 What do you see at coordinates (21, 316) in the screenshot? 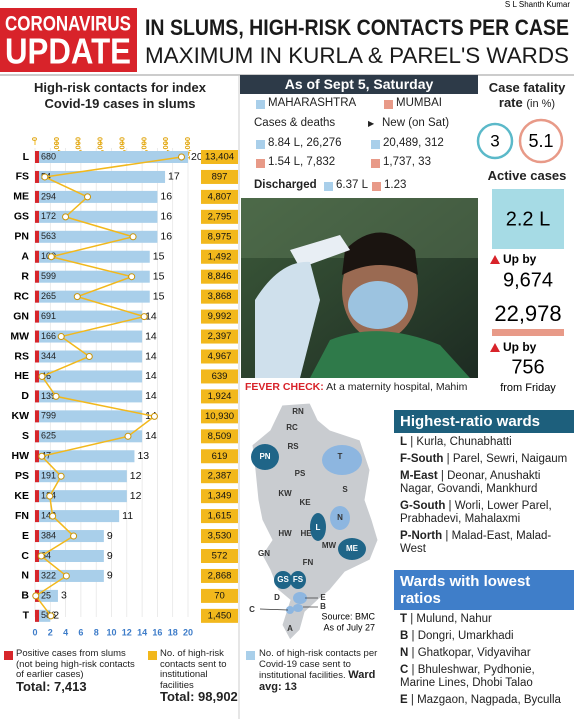
I see `category-label: GN` at bounding box center [21, 316].